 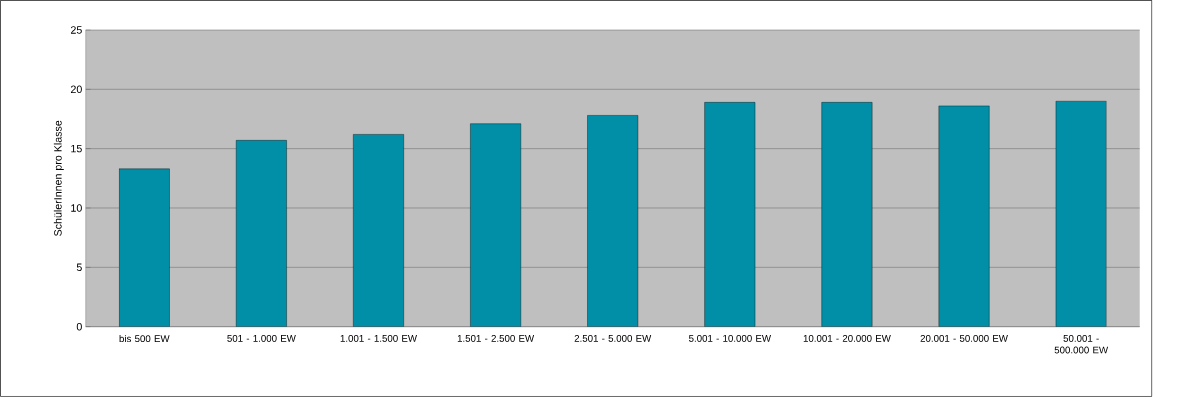 I want to click on x-tick-label: 10.001 - 20.000 EW, so click(x=847, y=338).